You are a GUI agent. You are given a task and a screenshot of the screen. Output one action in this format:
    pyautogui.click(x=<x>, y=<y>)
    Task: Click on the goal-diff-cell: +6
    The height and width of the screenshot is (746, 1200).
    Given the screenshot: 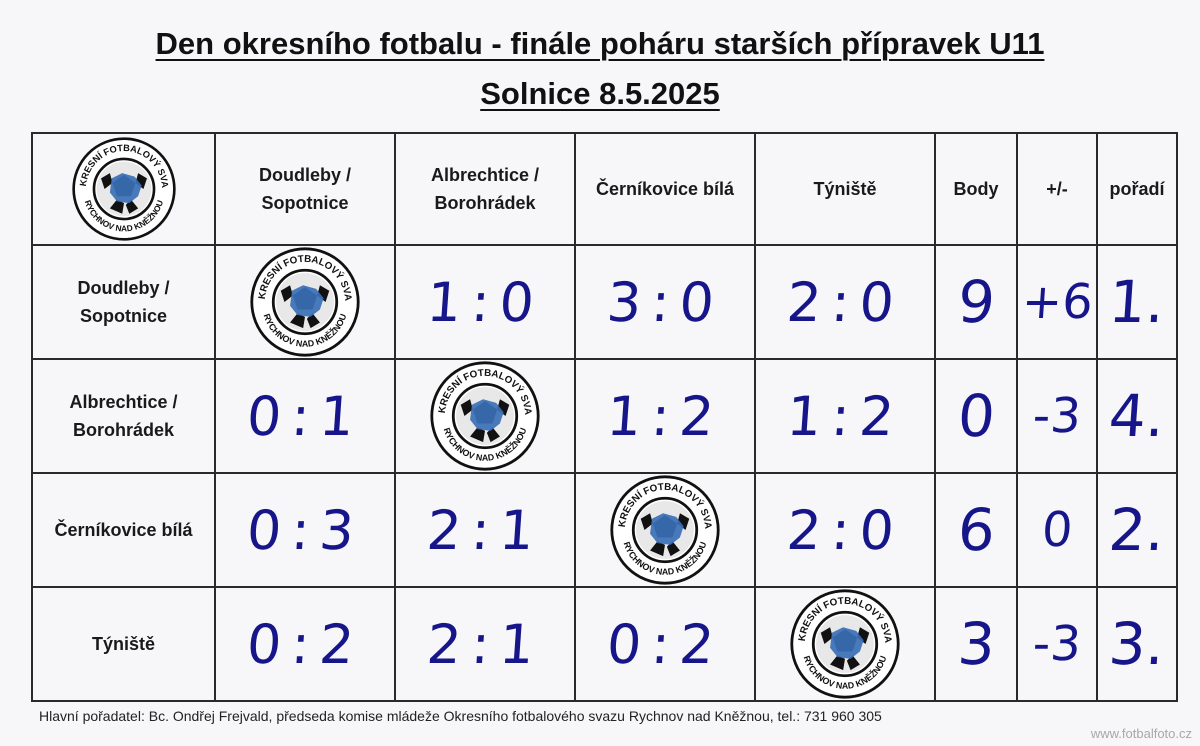 What is the action you would take?
    pyautogui.click(x=1057, y=302)
    